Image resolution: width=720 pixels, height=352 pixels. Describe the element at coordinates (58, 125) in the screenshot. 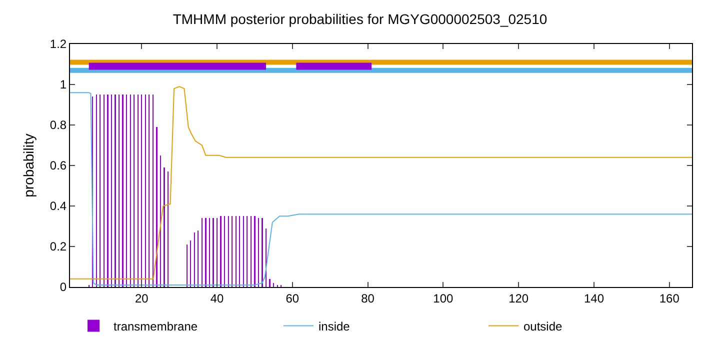

I see `y-tick-label: 0.8` at that location.